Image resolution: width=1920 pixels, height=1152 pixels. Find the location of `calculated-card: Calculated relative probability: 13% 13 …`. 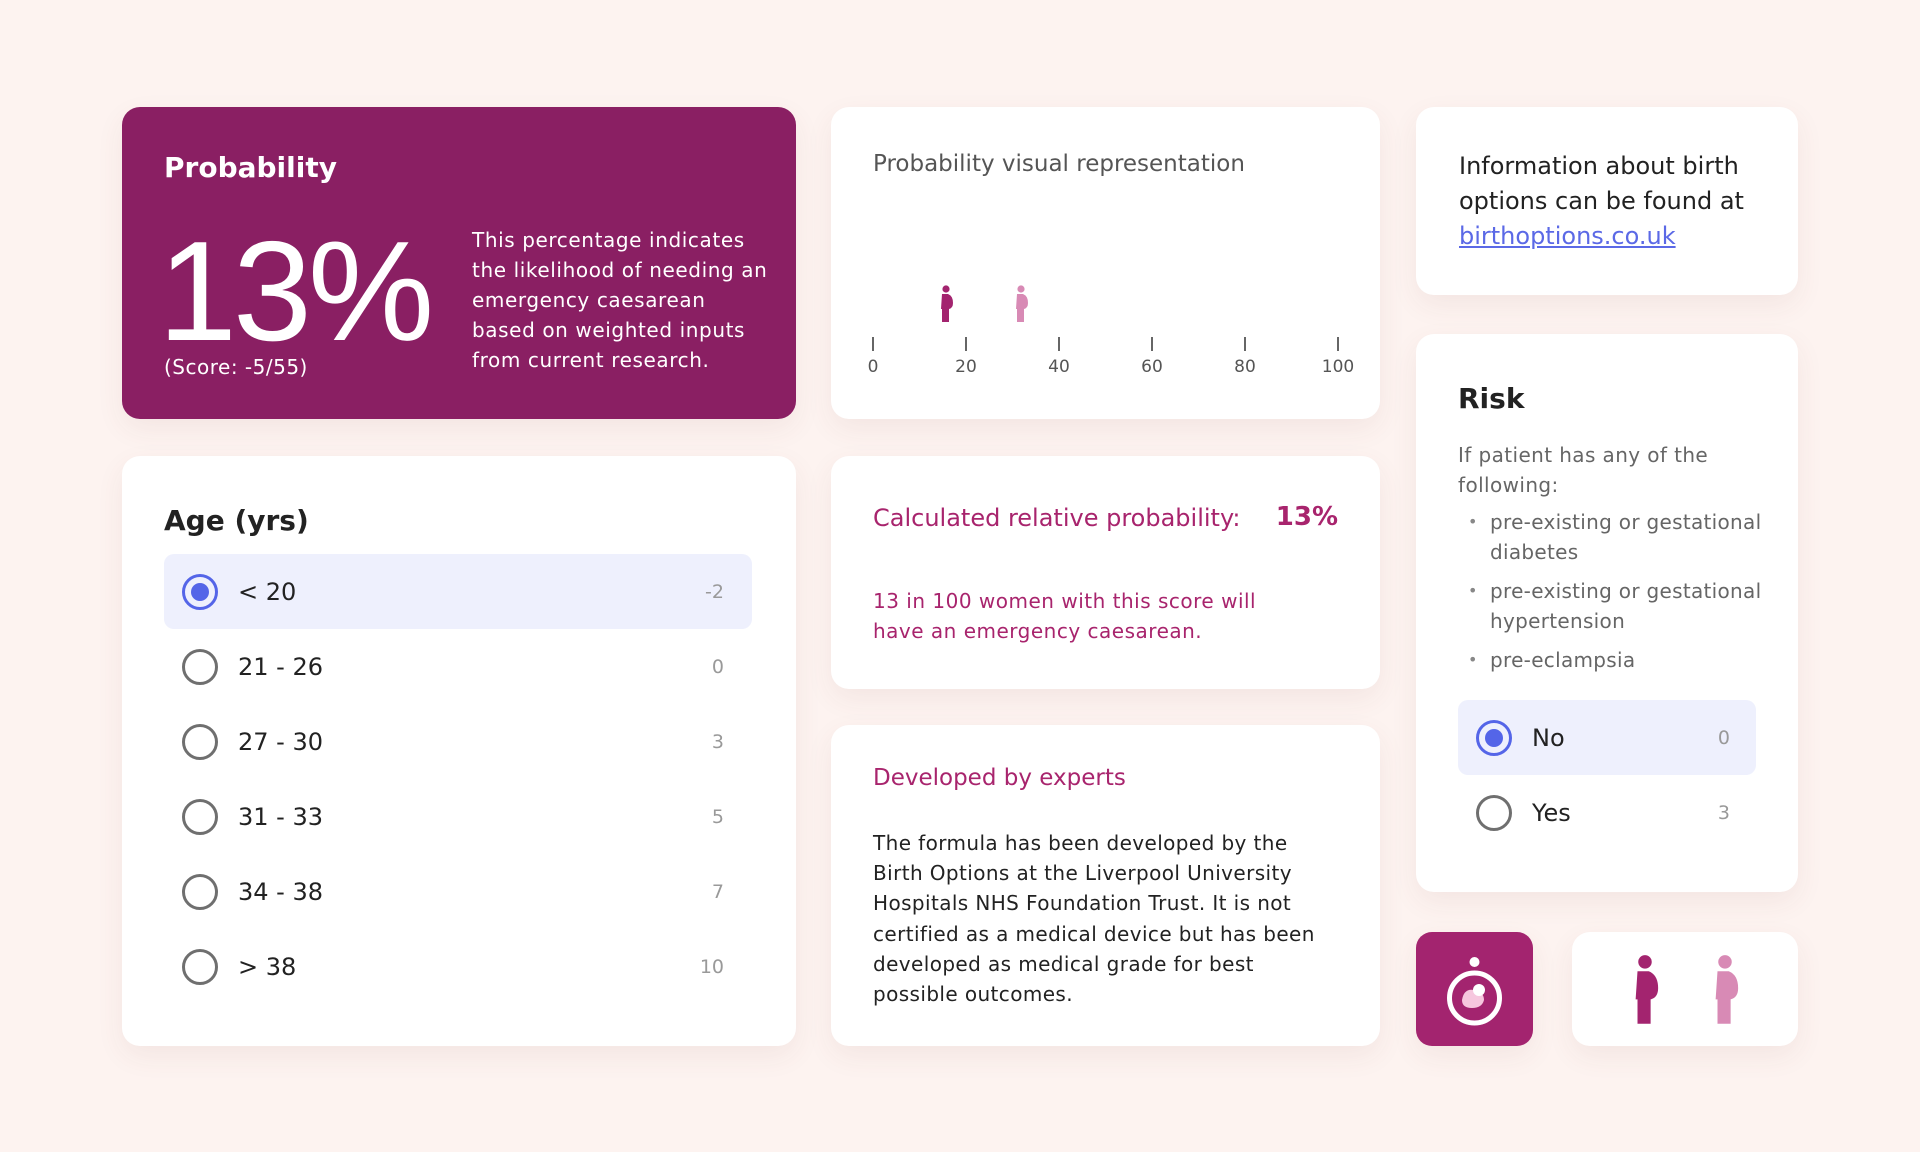

calculated-card: Calculated relative probability: 13% 13 … is located at coordinates (1105, 572).